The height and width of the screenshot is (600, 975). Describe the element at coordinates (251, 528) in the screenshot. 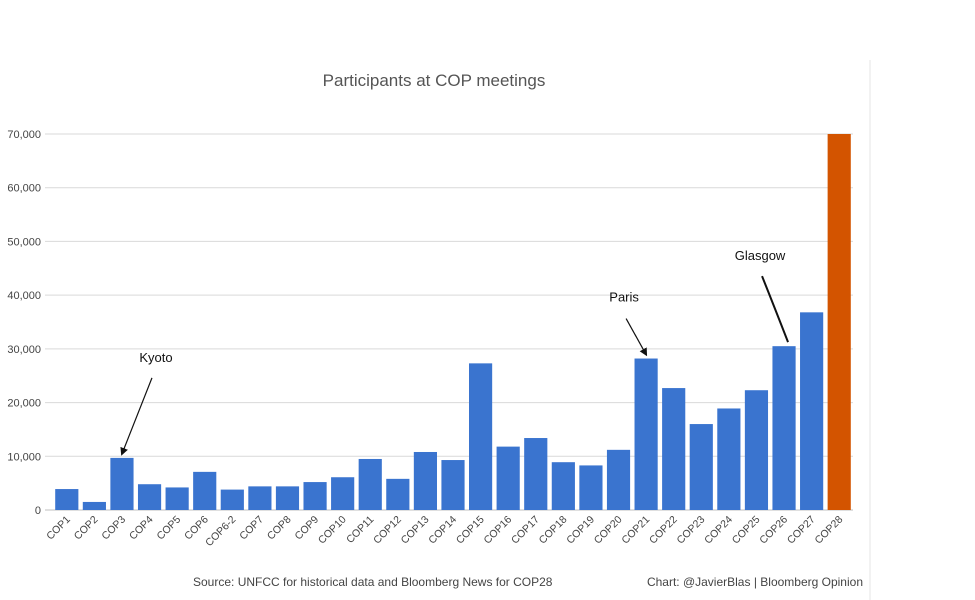

I see `x-tick-label: COP7` at that location.